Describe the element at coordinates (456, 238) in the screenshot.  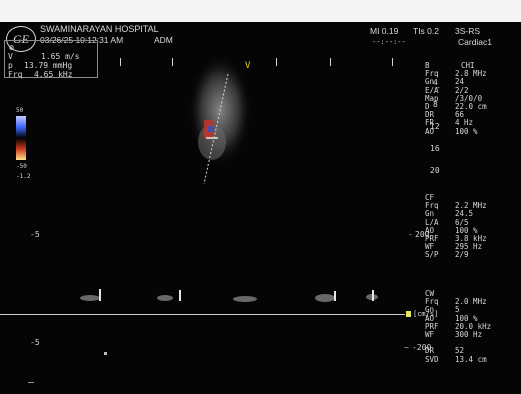
I see `param-row: PRF 3.8 kHz` at that location.